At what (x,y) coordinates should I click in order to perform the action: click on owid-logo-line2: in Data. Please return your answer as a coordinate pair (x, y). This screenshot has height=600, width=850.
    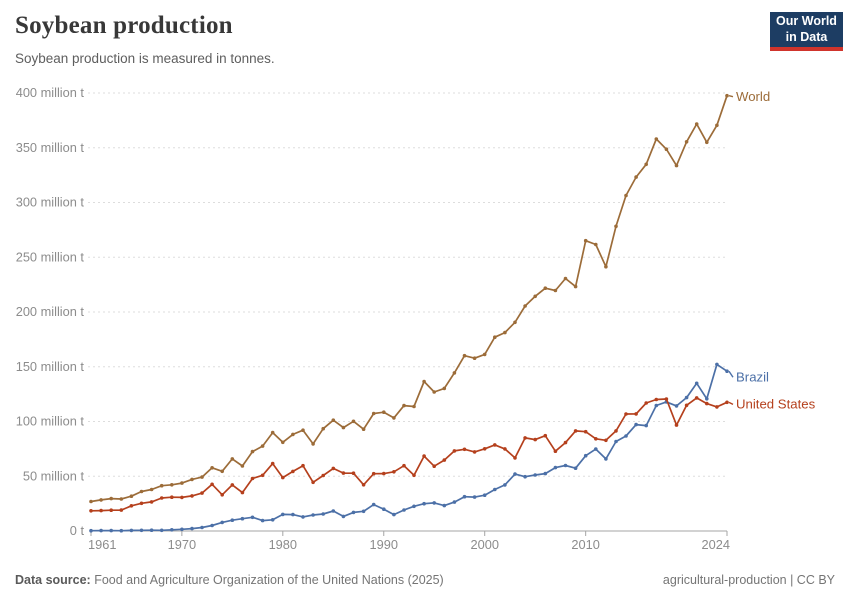
    Looking at the image, I should click on (806, 36).